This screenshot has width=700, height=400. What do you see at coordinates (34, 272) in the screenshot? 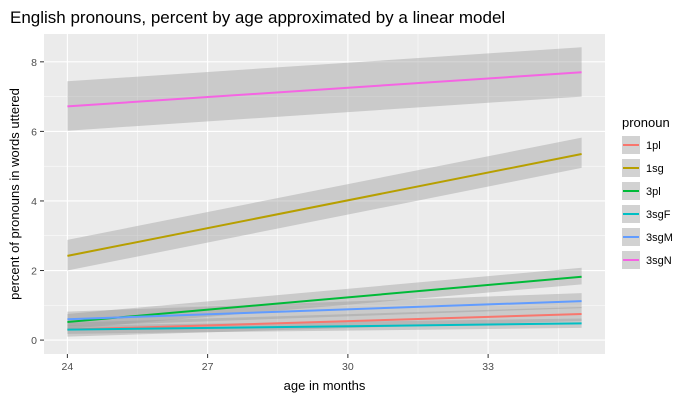
I see `y-tick-label: 2` at bounding box center [34, 272].